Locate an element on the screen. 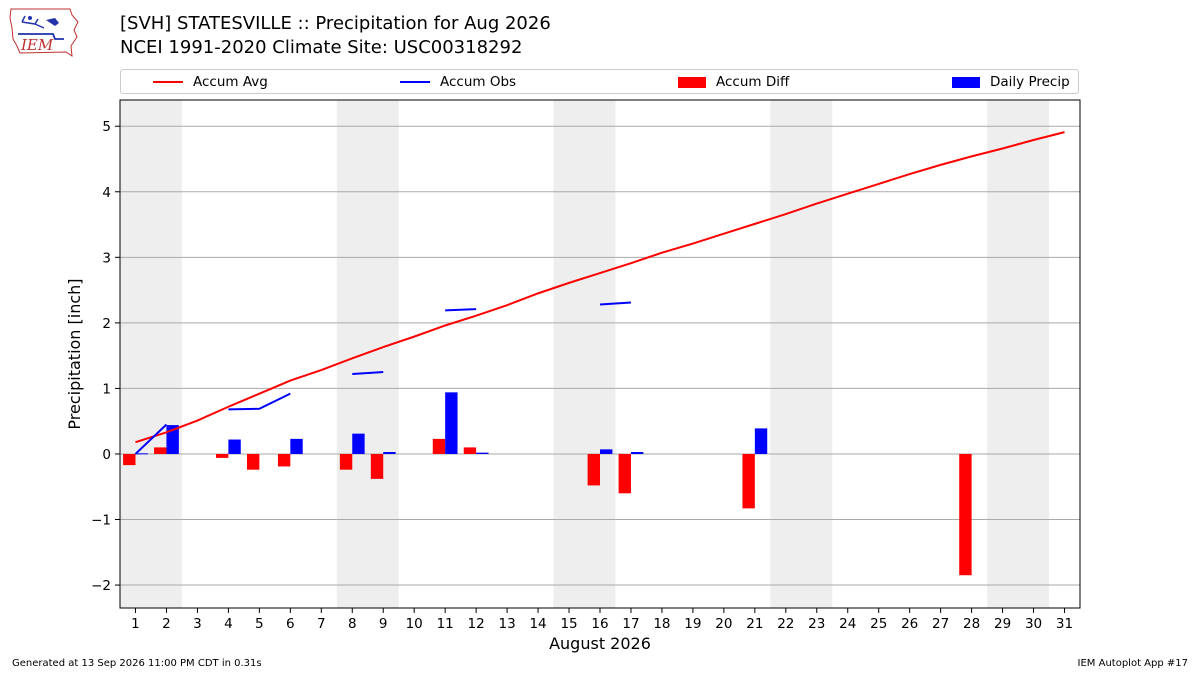  x-tick-label: 20 is located at coordinates (723, 624).